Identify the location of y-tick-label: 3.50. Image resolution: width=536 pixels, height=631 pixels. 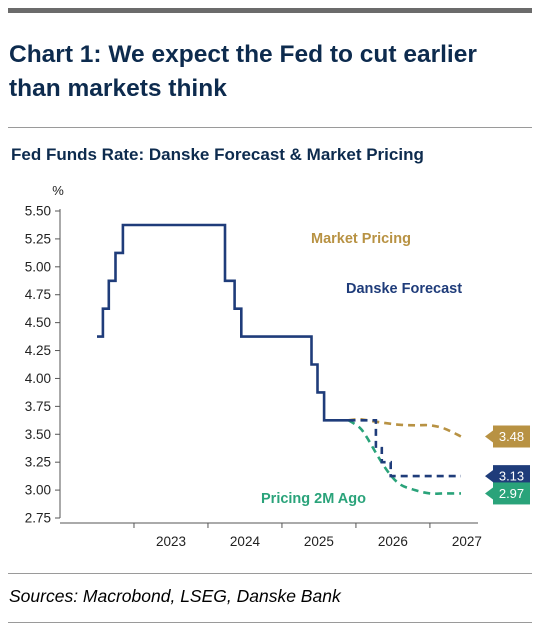
(38, 434).